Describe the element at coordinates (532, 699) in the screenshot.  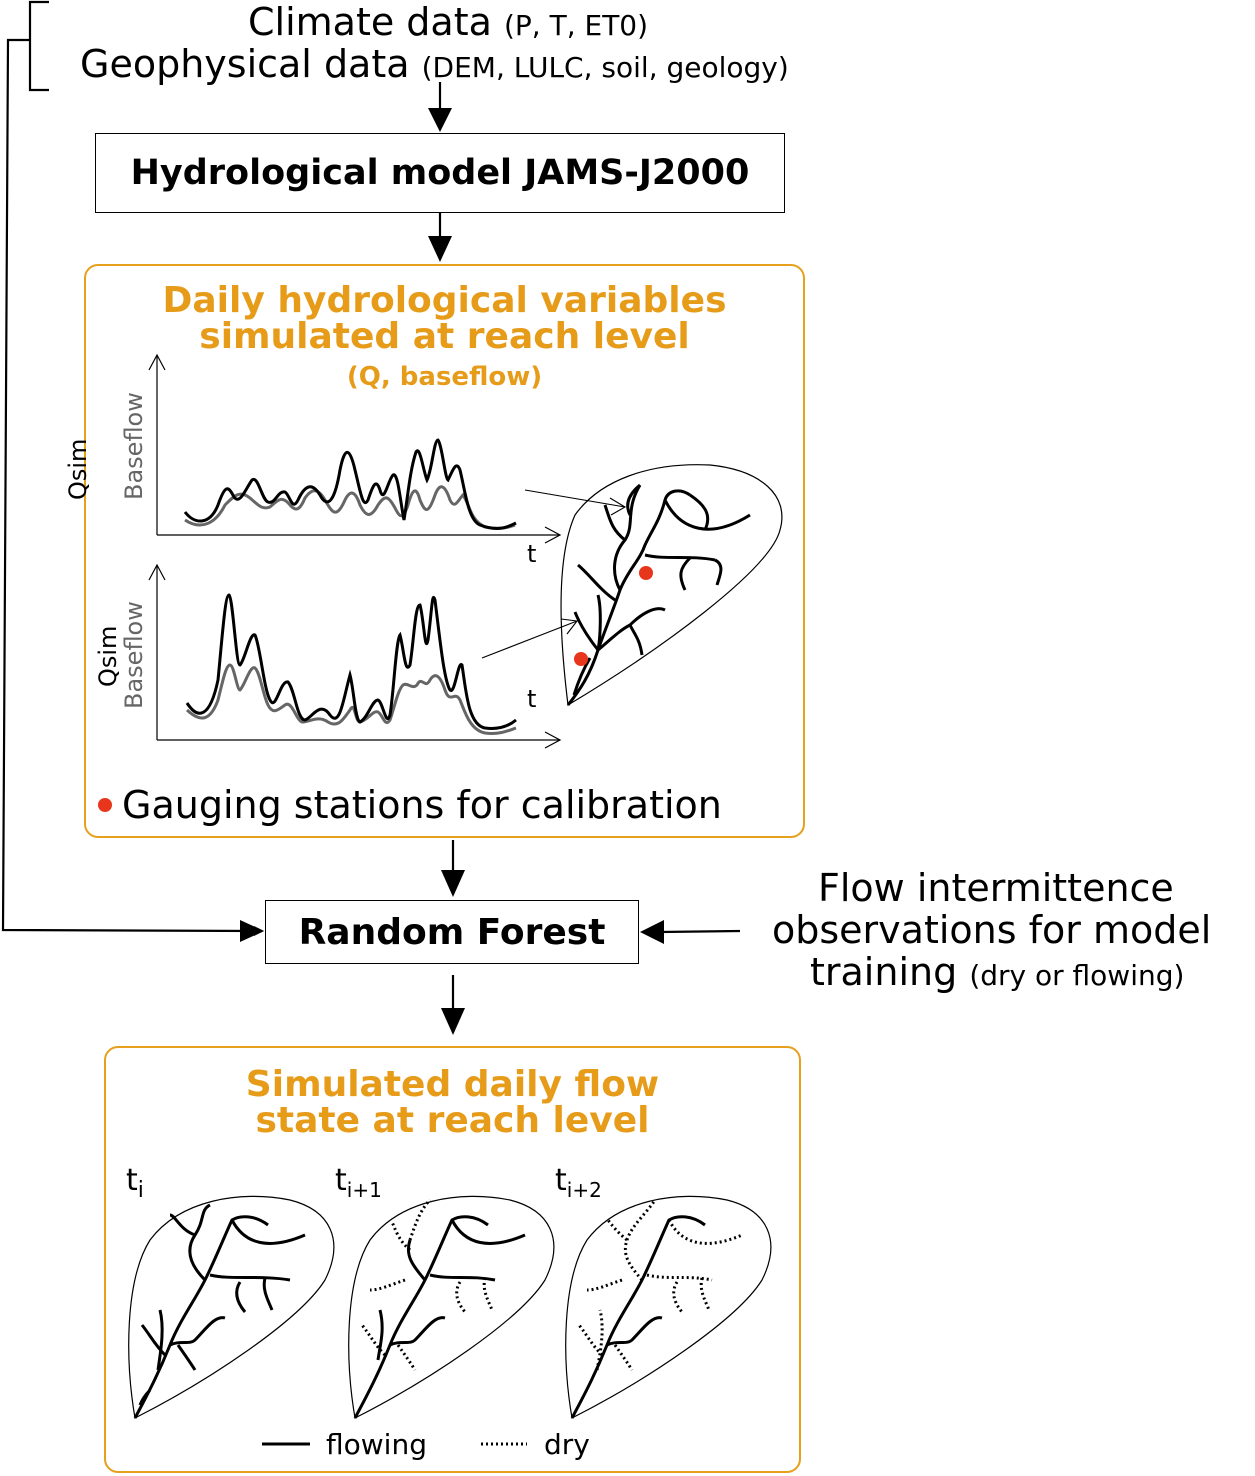
I see `lower-axis-t-label: t` at that location.